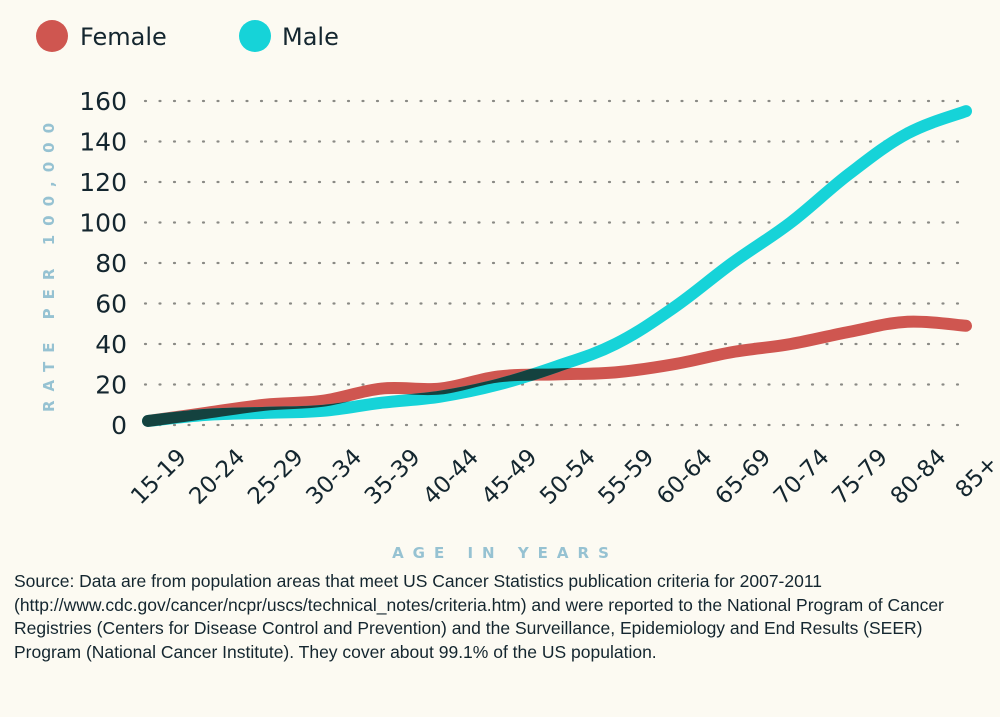 The image size is (1000, 717). Describe the element at coordinates (393, 477) in the screenshot. I see `x-tick-label: 35-39` at that location.